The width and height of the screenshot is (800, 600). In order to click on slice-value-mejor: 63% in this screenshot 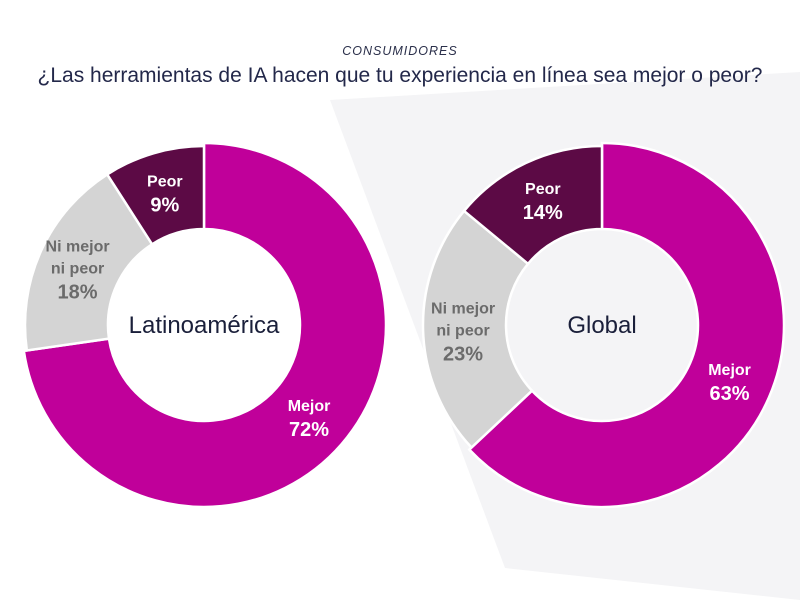, I will do `click(730, 394)`.